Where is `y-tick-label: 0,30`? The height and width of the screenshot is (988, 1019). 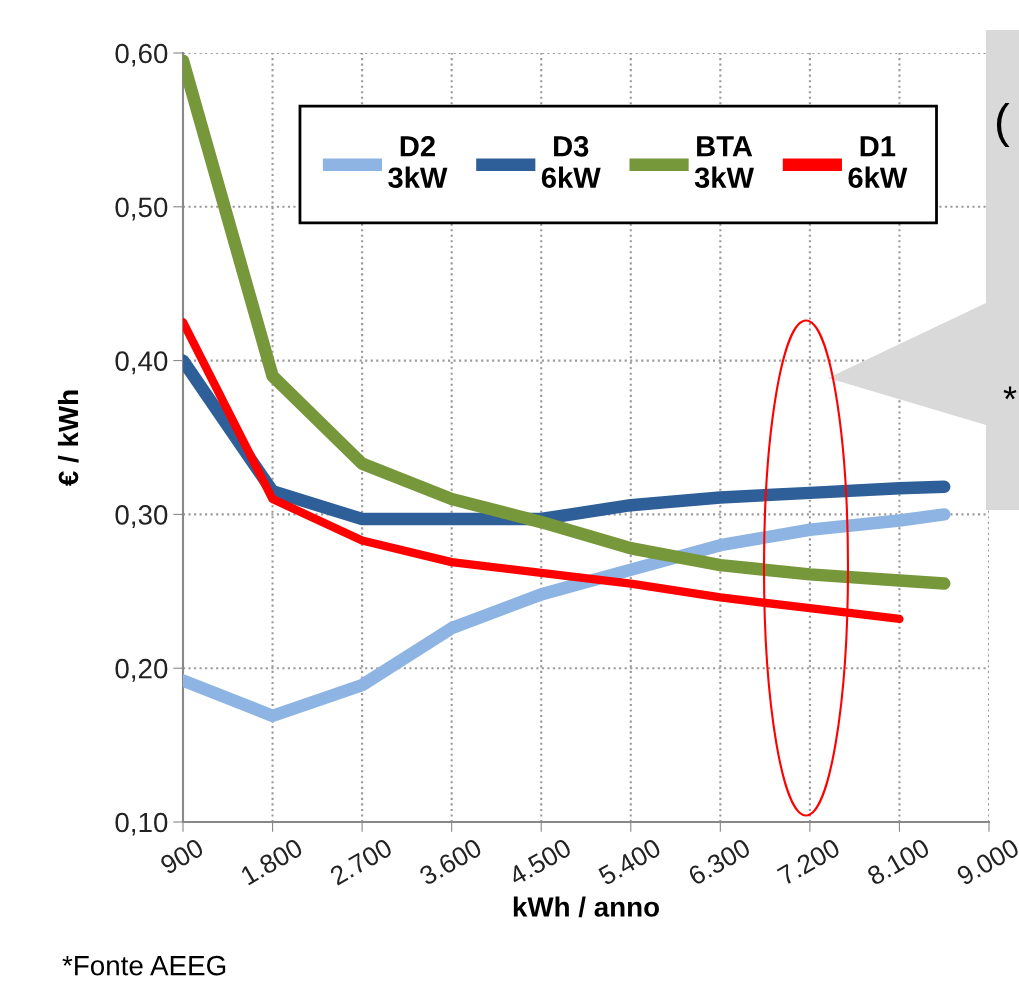
y-tick-label: 0,30 is located at coordinates (141, 517).